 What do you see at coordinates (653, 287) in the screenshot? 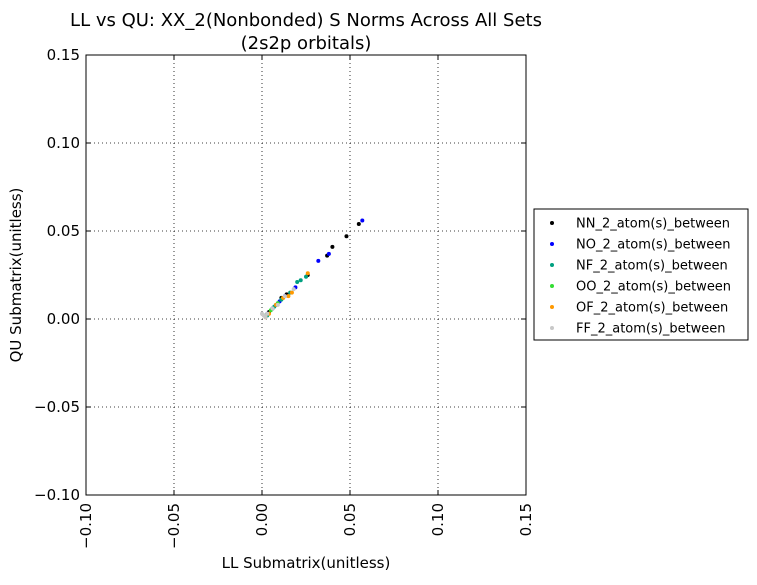
I see `legend-label: OO_2_atom(s)_between` at bounding box center [653, 287].